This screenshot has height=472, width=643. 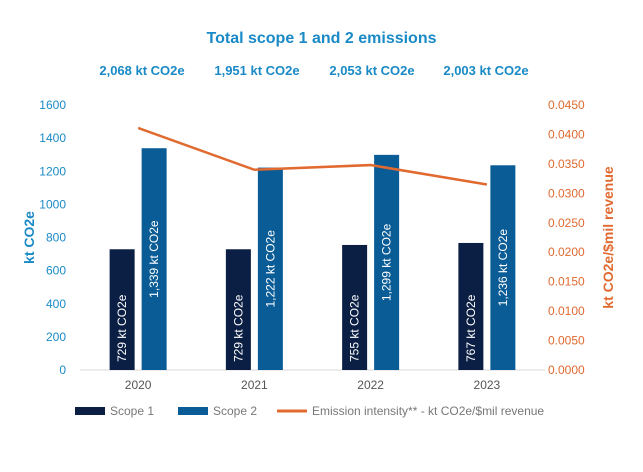 I want to click on legend-label: Scope 2, so click(x=235, y=411).